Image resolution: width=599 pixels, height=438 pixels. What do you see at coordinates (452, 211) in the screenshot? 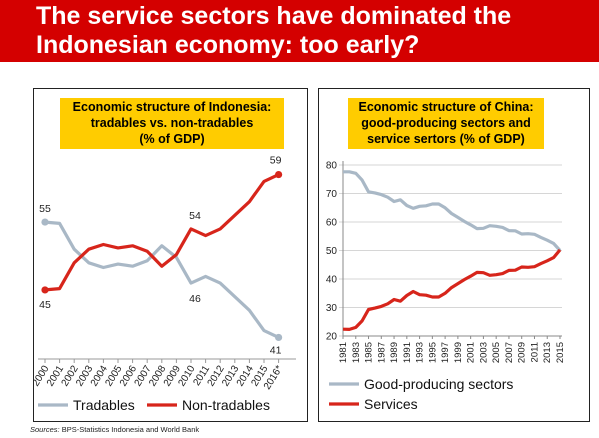
I see `goods-line` at bounding box center [452, 211].